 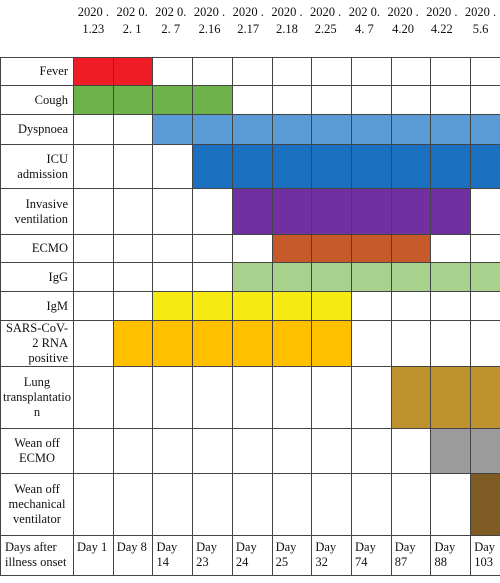 What do you see at coordinates (37, 277) in the screenshot?
I see `event-label: IgG` at bounding box center [37, 277].